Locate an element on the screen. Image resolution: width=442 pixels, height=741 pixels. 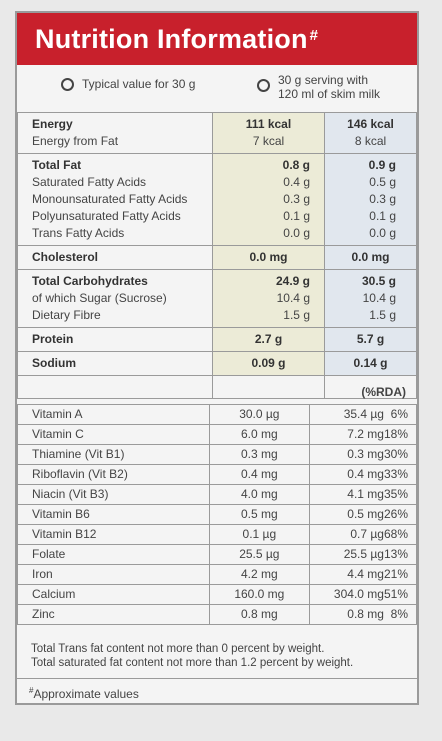
vitamin-label: Vitamin B12 is located at coordinates (113, 534).